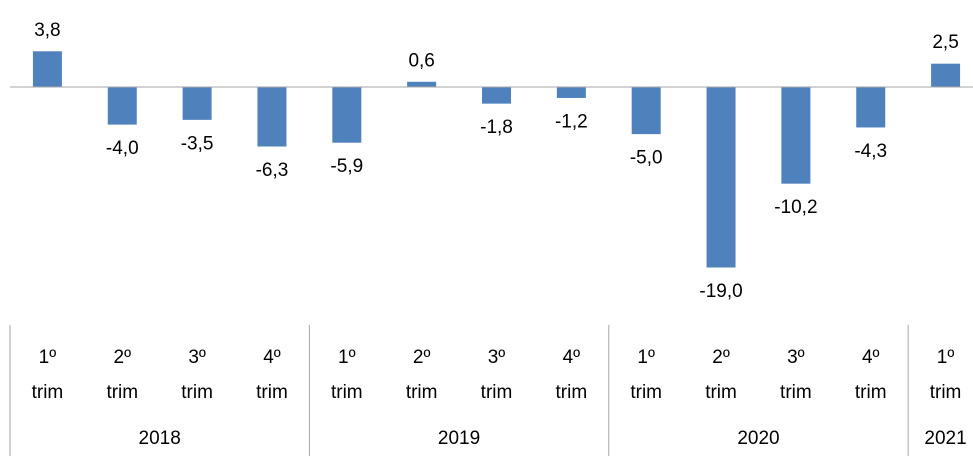  What do you see at coordinates (47, 30) in the screenshot?
I see `data-label: 3,8` at bounding box center [47, 30].